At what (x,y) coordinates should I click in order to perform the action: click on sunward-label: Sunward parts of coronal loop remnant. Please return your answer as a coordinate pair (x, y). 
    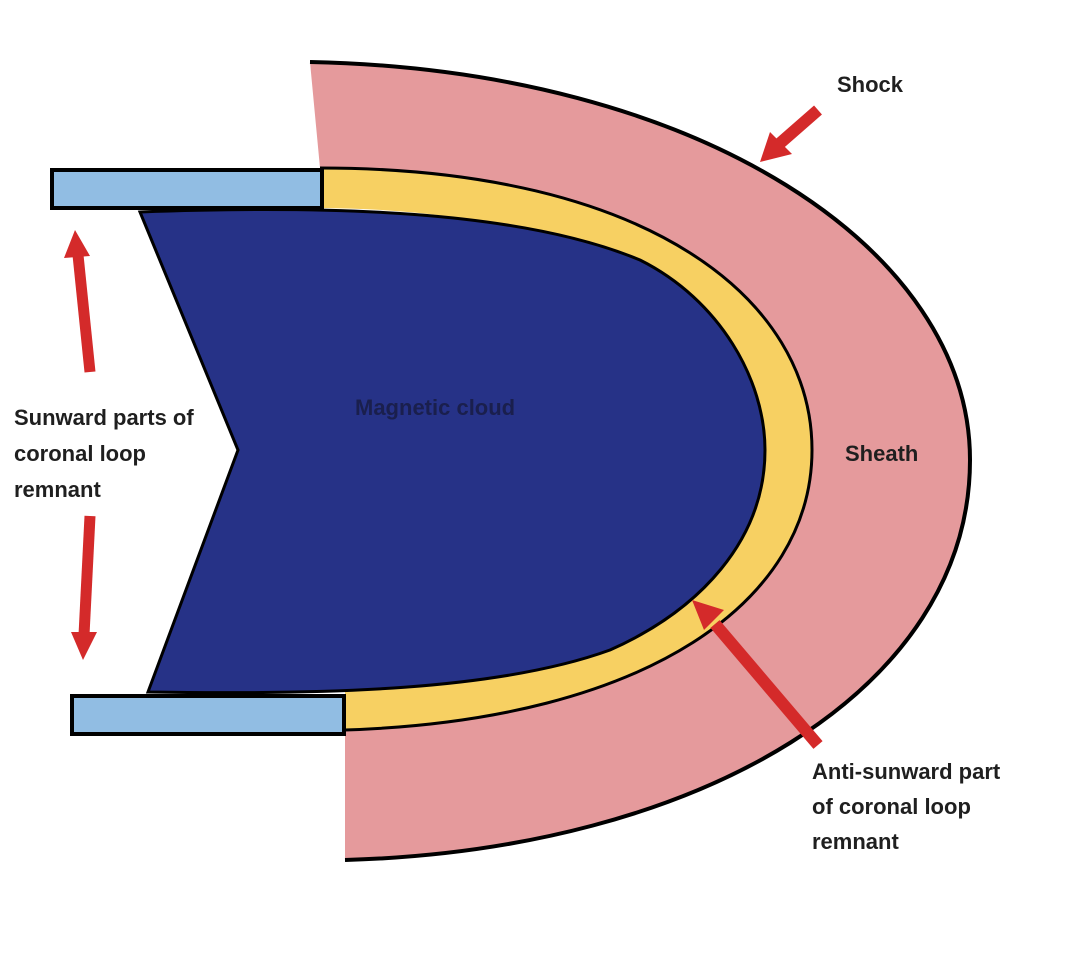
    Looking at the image, I should click on (107, 453).